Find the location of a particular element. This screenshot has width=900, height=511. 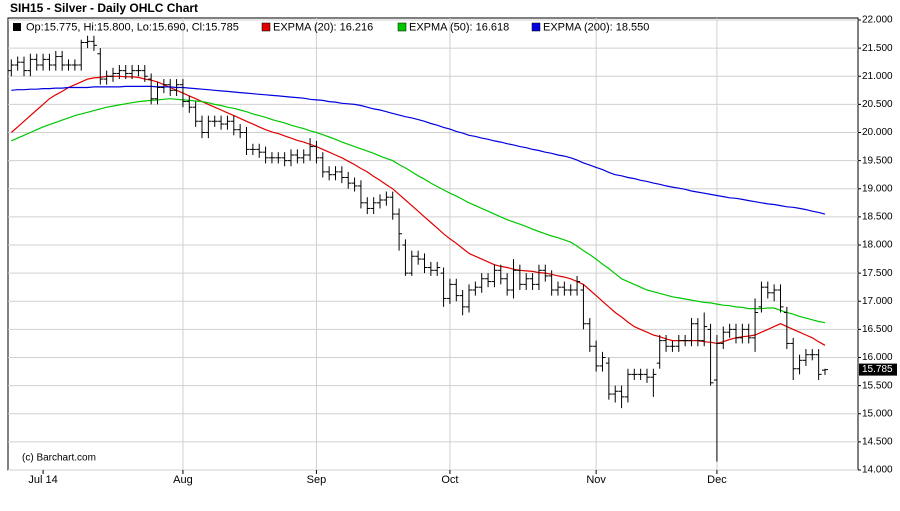

y-tick-label: 16.500 is located at coordinates (877, 329).